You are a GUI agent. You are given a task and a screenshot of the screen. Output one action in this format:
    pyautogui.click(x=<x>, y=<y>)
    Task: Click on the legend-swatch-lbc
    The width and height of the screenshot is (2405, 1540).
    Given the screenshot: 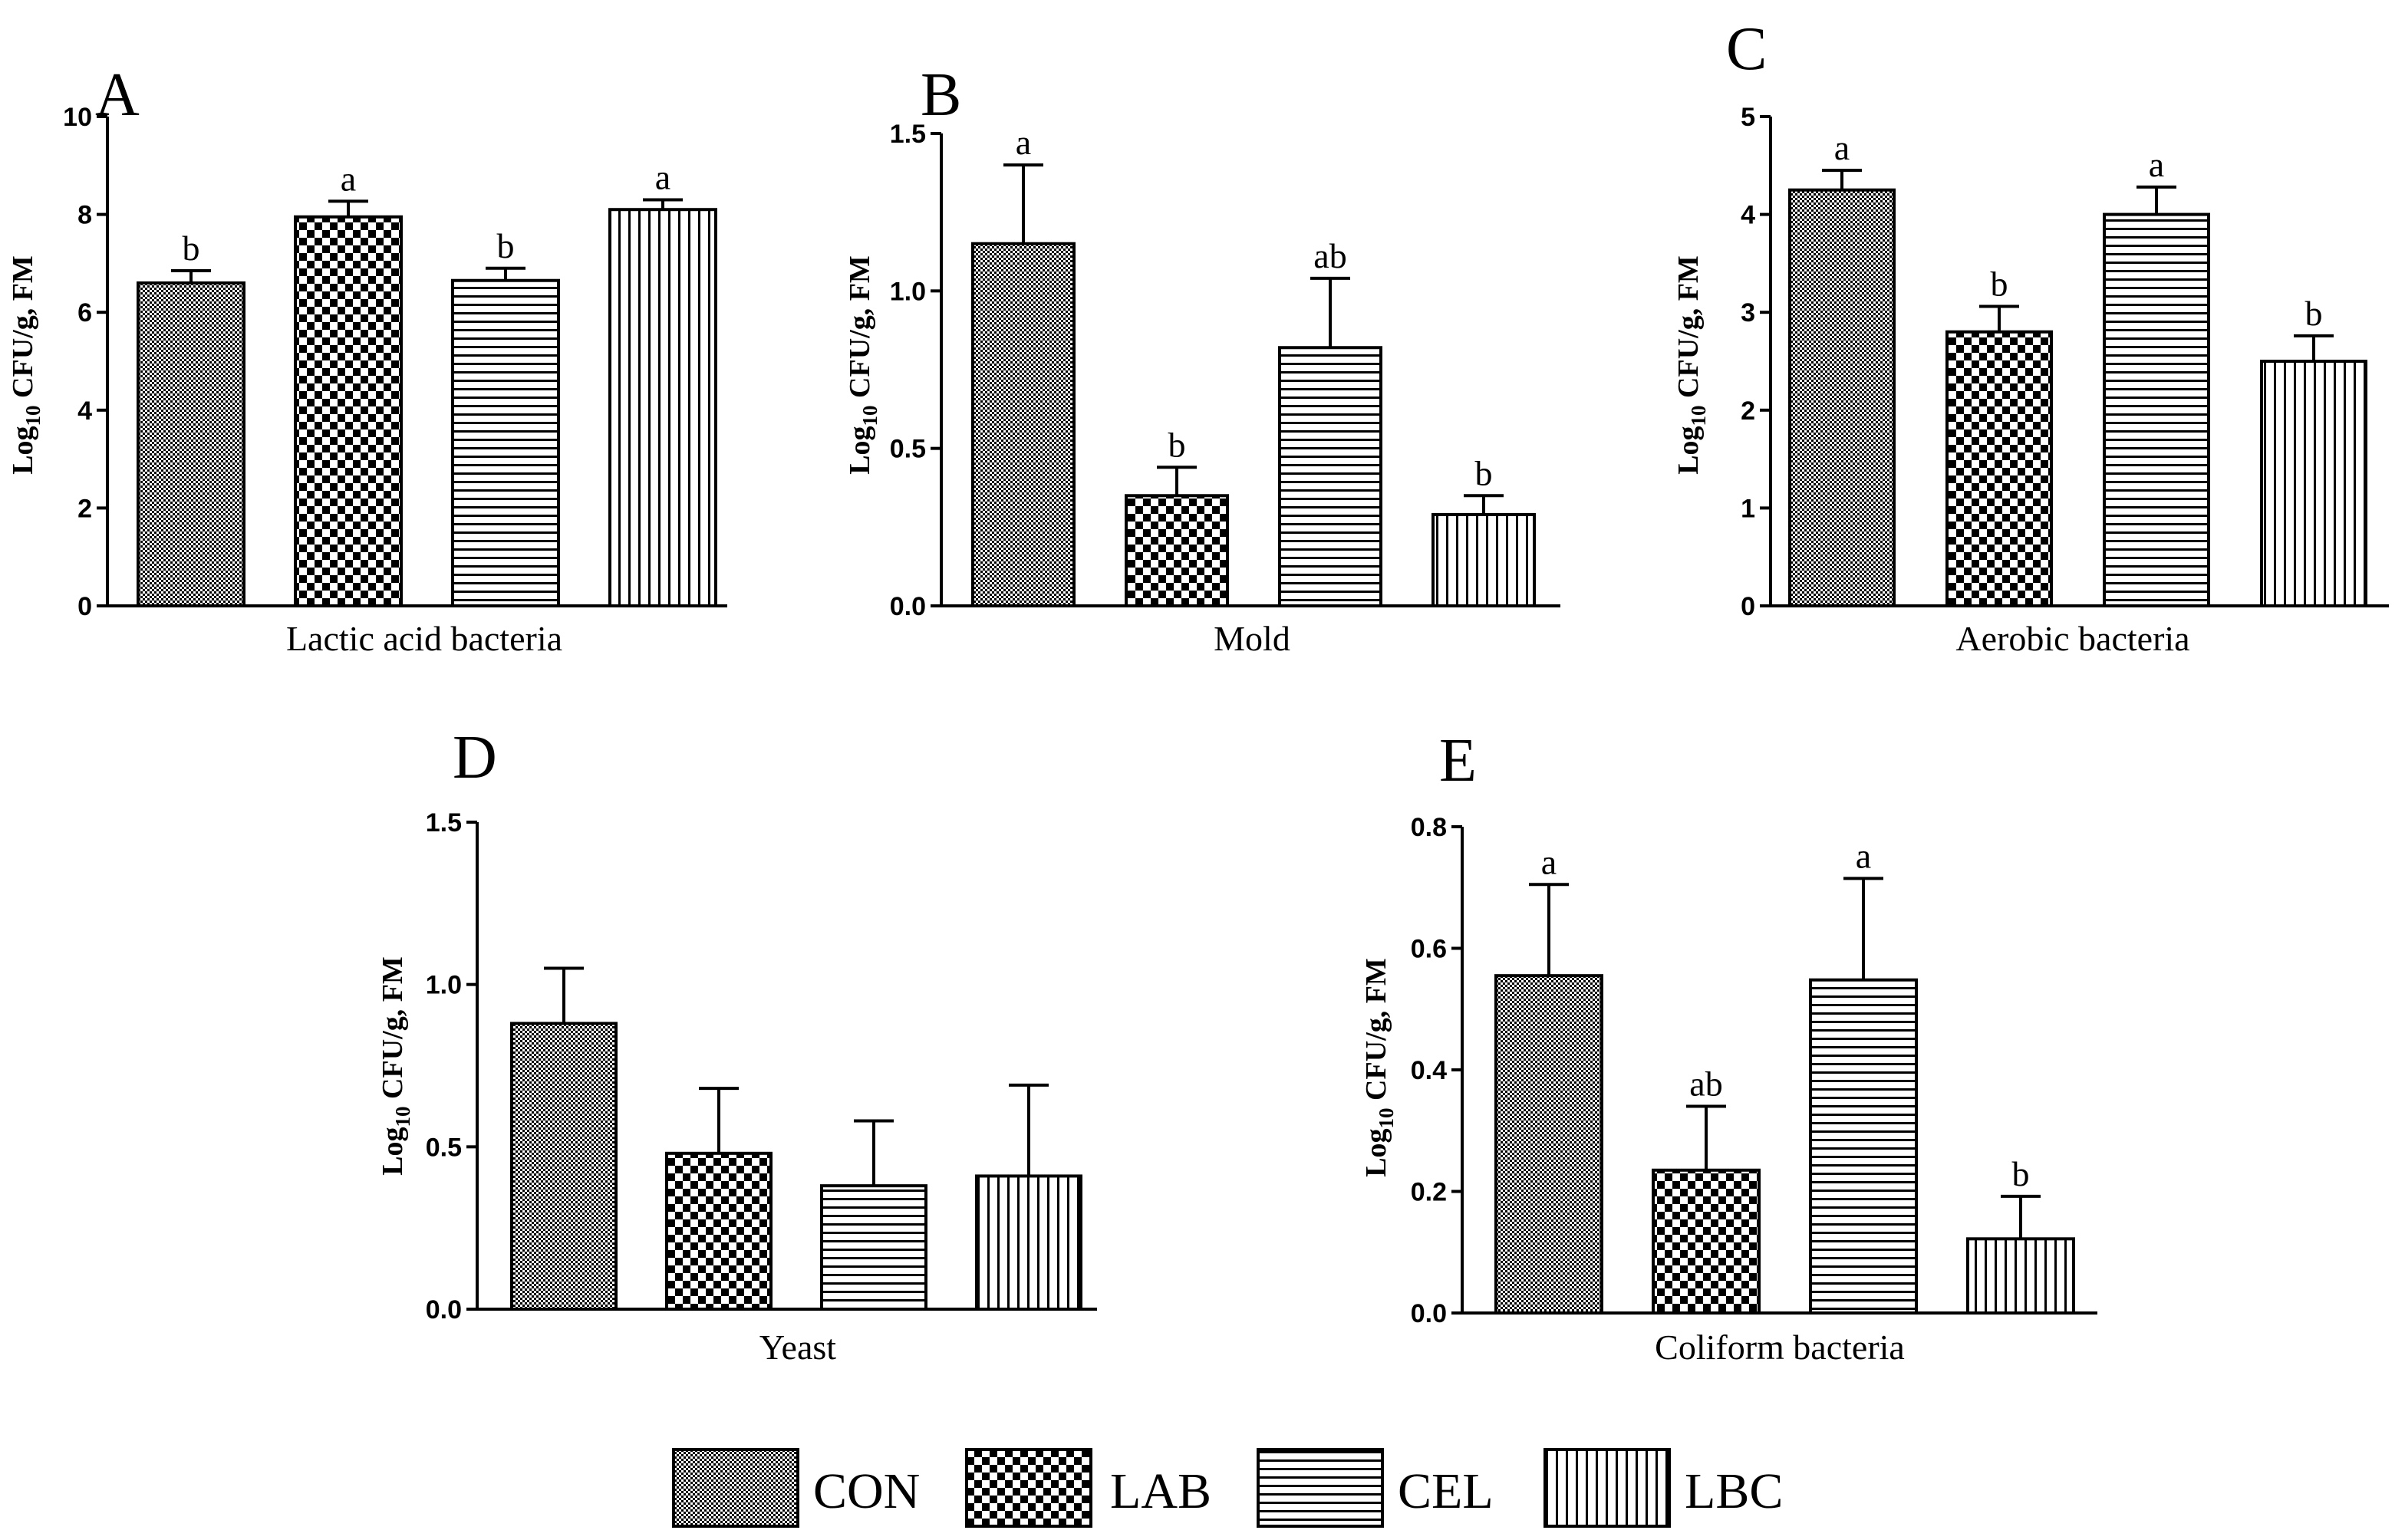 What is the action you would take?
    pyautogui.click(x=1607, y=1488)
    